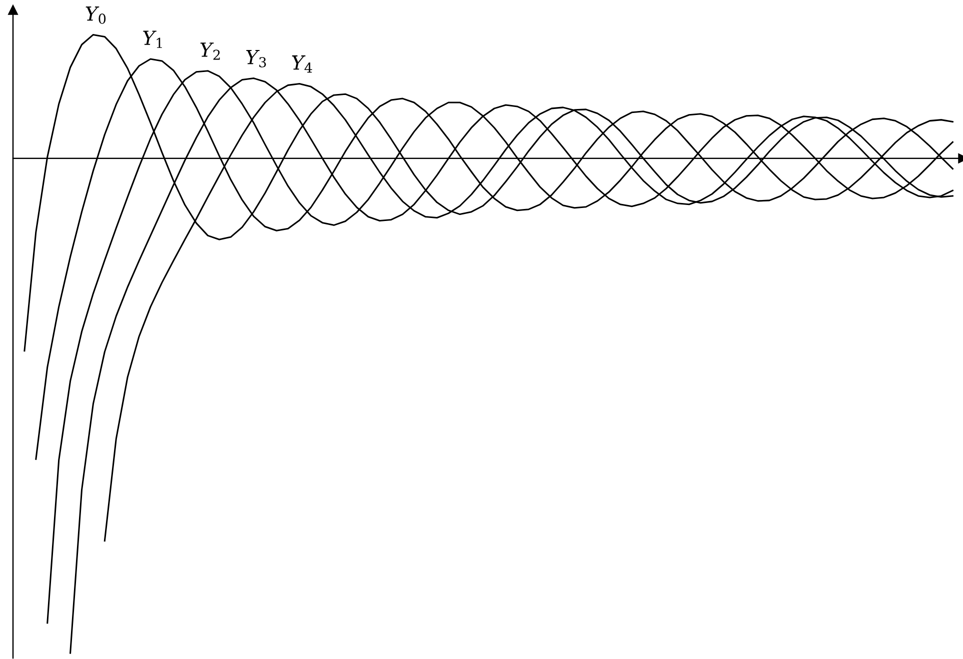 The width and height of the screenshot is (963, 659). What do you see at coordinates (96, 15) in the screenshot?
I see `series-label: Y$_{0}$` at bounding box center [96, 15].